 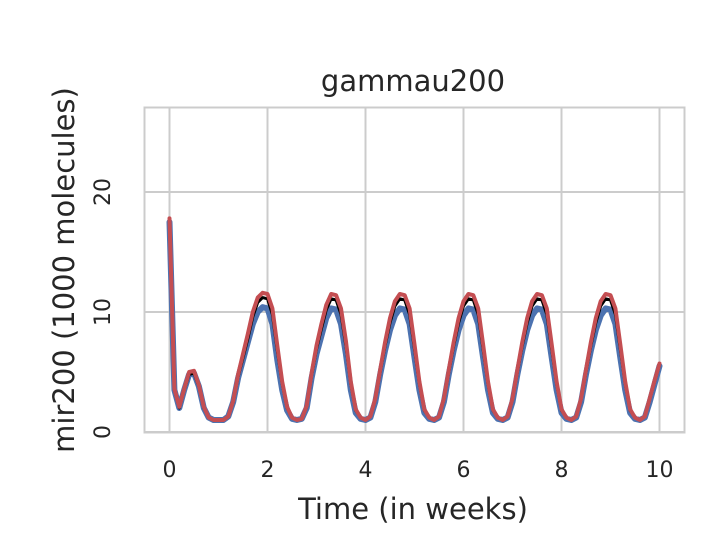 What do you see at coordinates (366, 470) in the screenshot?
I see `x-tick-label: 4` at bounding box center [366, 470].